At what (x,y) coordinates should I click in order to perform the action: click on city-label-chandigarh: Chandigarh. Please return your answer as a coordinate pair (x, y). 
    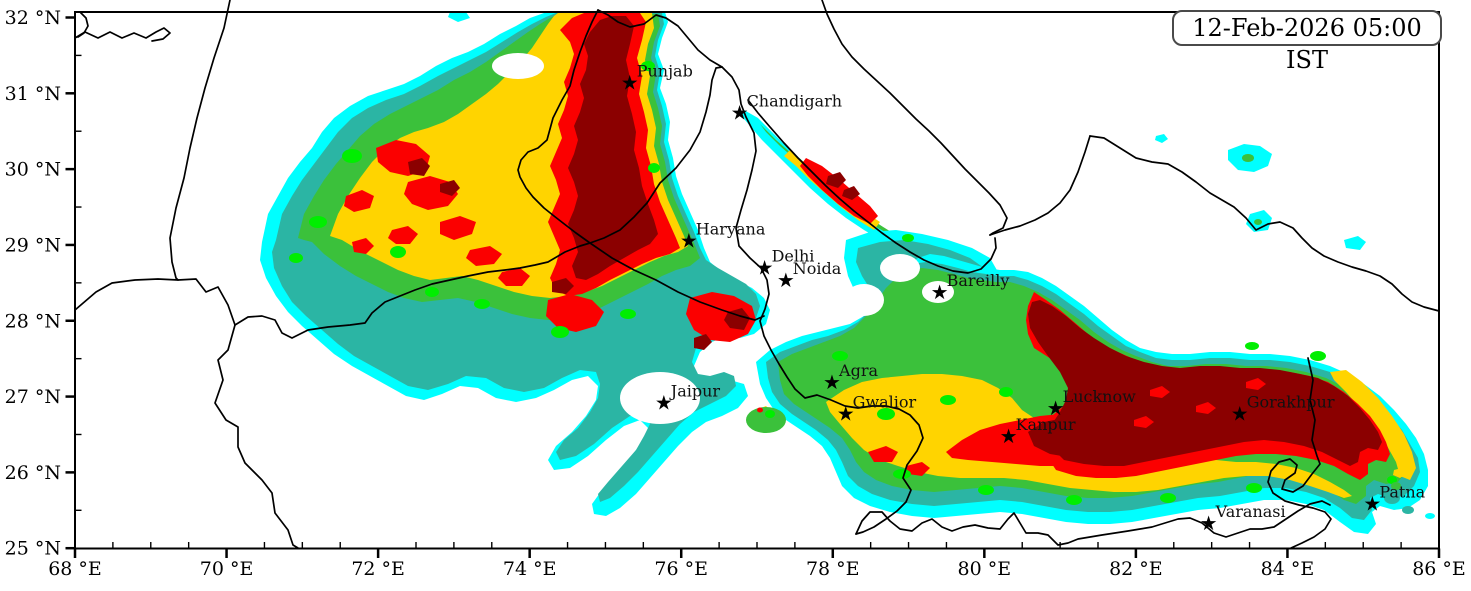
    Looking at the image, I should click on (794, 100).